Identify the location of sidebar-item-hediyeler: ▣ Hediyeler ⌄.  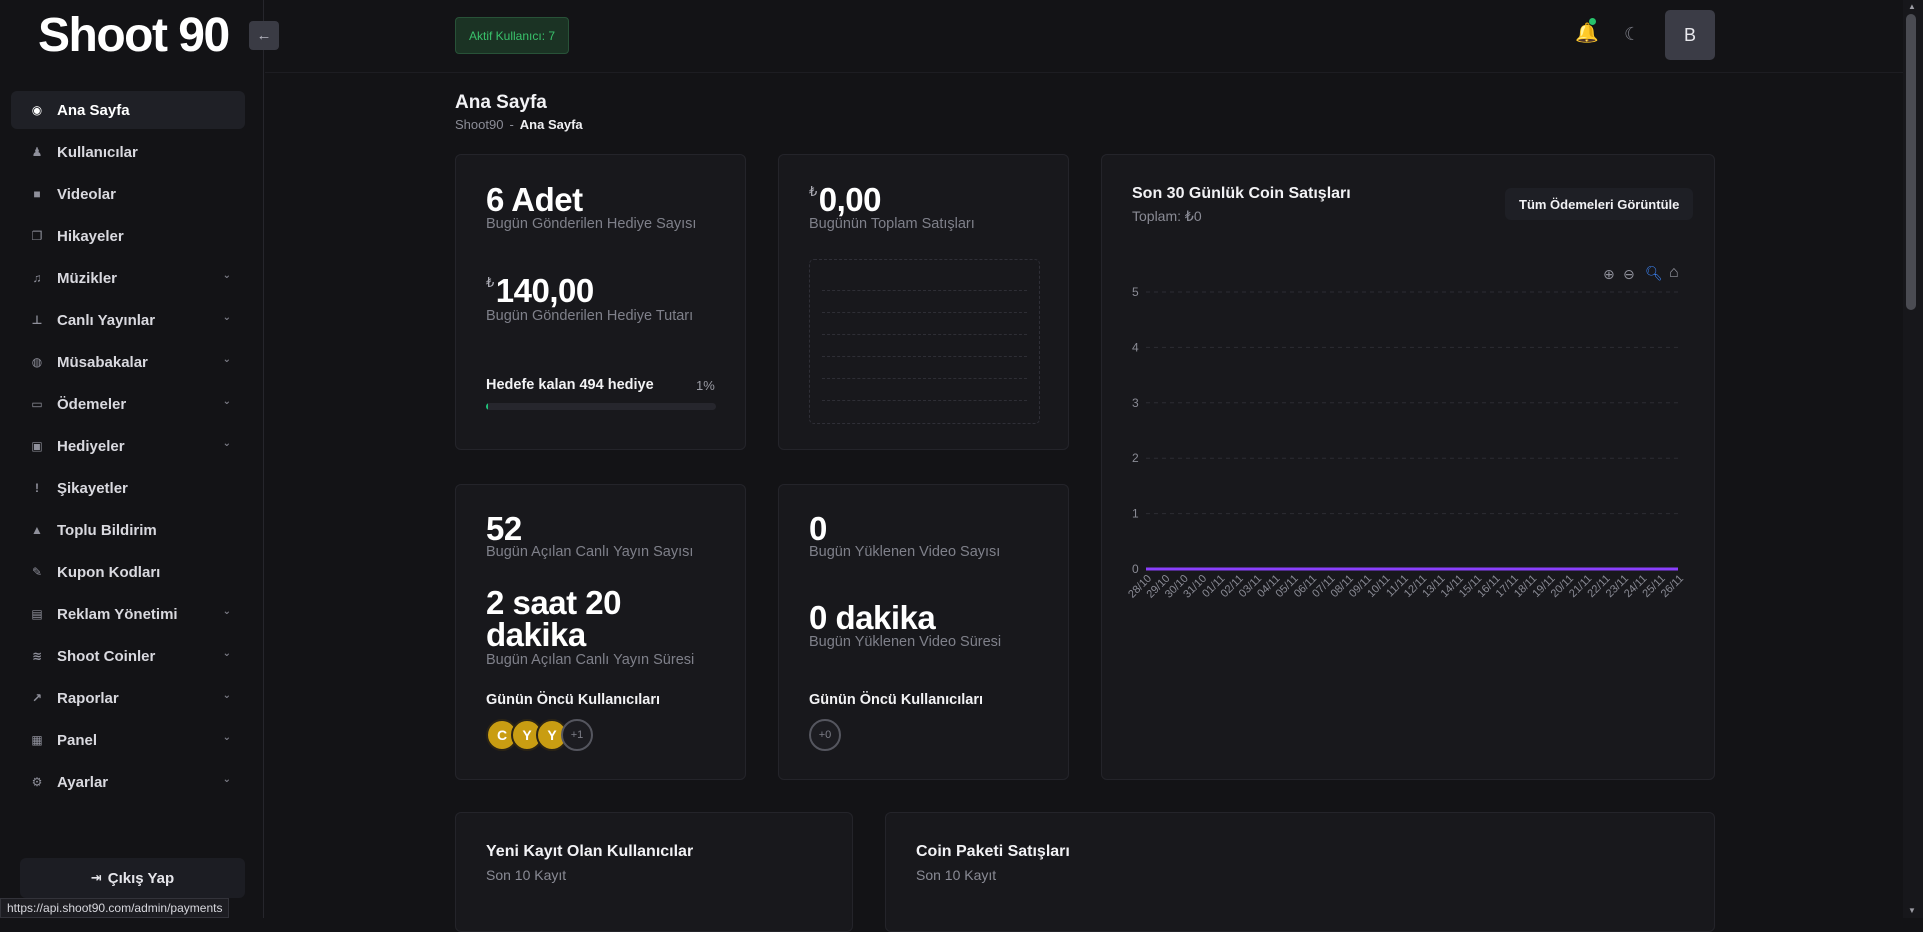
(128, 446).